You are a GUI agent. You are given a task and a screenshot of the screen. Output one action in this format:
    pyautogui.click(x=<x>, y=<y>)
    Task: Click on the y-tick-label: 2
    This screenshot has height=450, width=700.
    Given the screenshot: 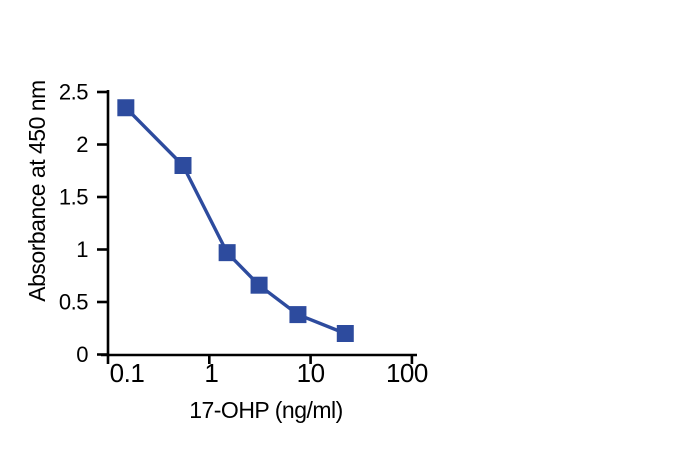 What is the action you would take?
    pyautogui.click(x=82, y=144)
    